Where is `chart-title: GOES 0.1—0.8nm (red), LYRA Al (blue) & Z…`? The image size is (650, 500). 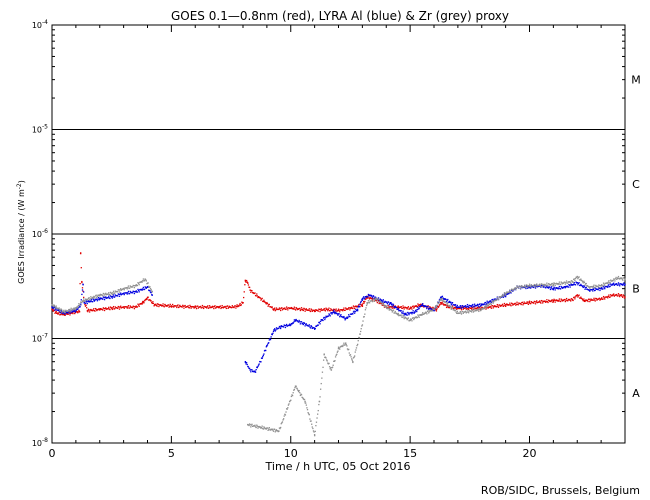
chart-title: GOES 0.1—0.8nm (red), LYRA Al (blue) & Z… is located at coordinates (340, 16).